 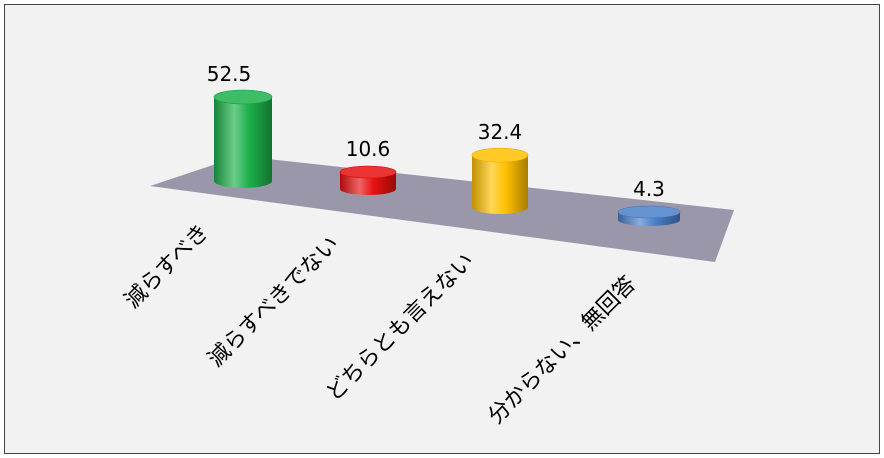 What do you see at coordinates (563, 351) in the screenshot?
I see `category-label-4: 分からない、無回答` at bounding box center [563, 351].